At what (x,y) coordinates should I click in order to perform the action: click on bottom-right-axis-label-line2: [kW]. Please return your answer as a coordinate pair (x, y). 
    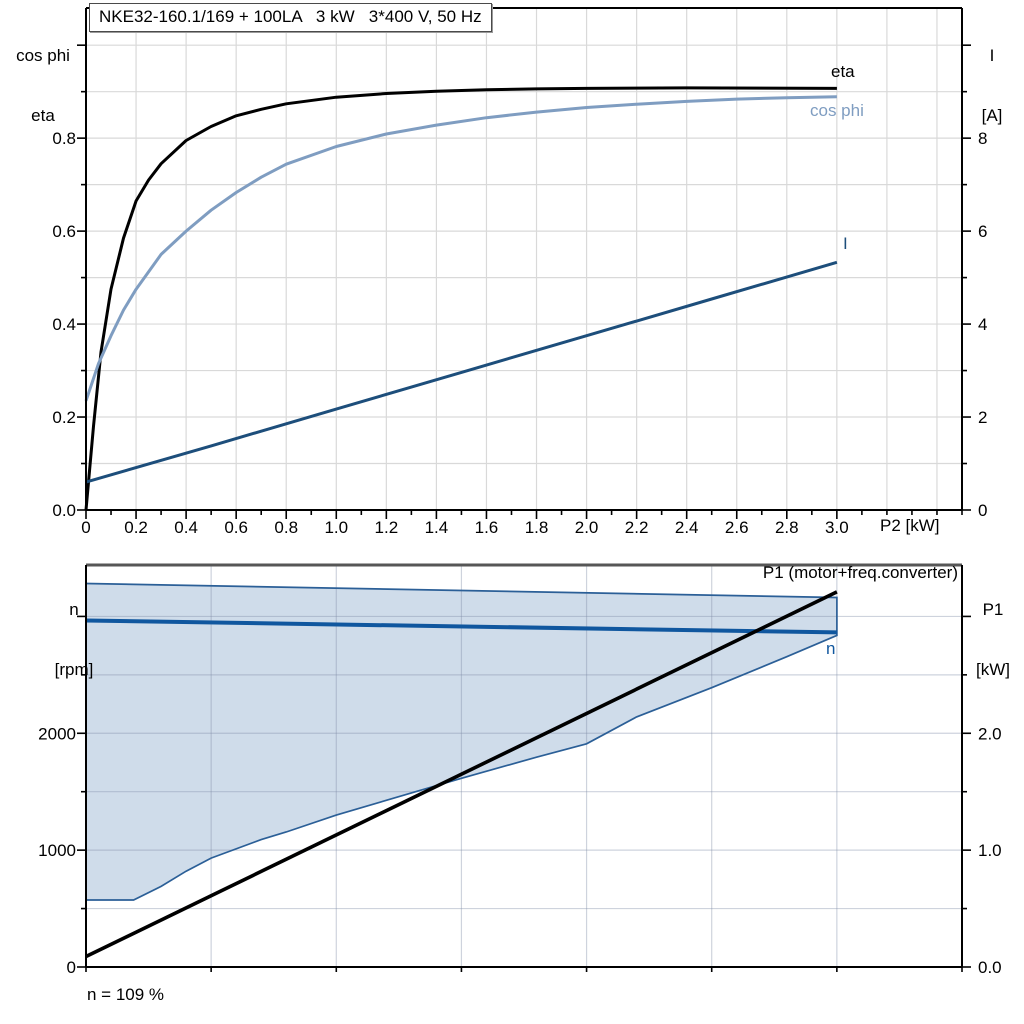
    Looking at the image, I should click on (993, 669).